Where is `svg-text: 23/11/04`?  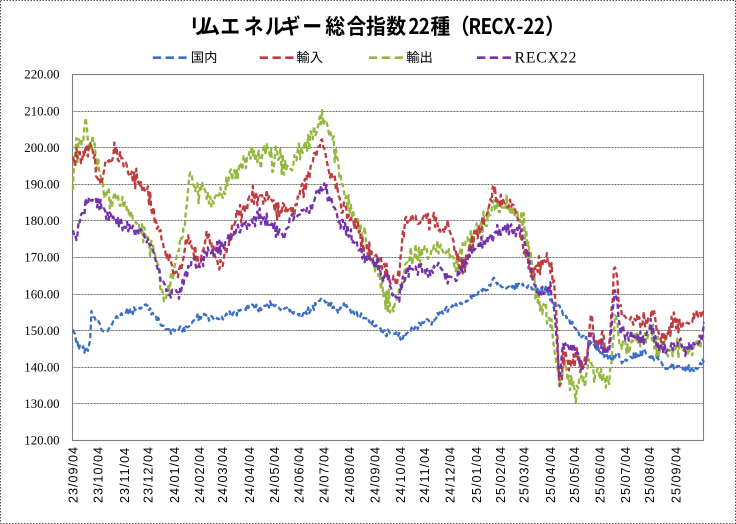 svg-text: 23/11/04 is located at coordinates (125, 475).